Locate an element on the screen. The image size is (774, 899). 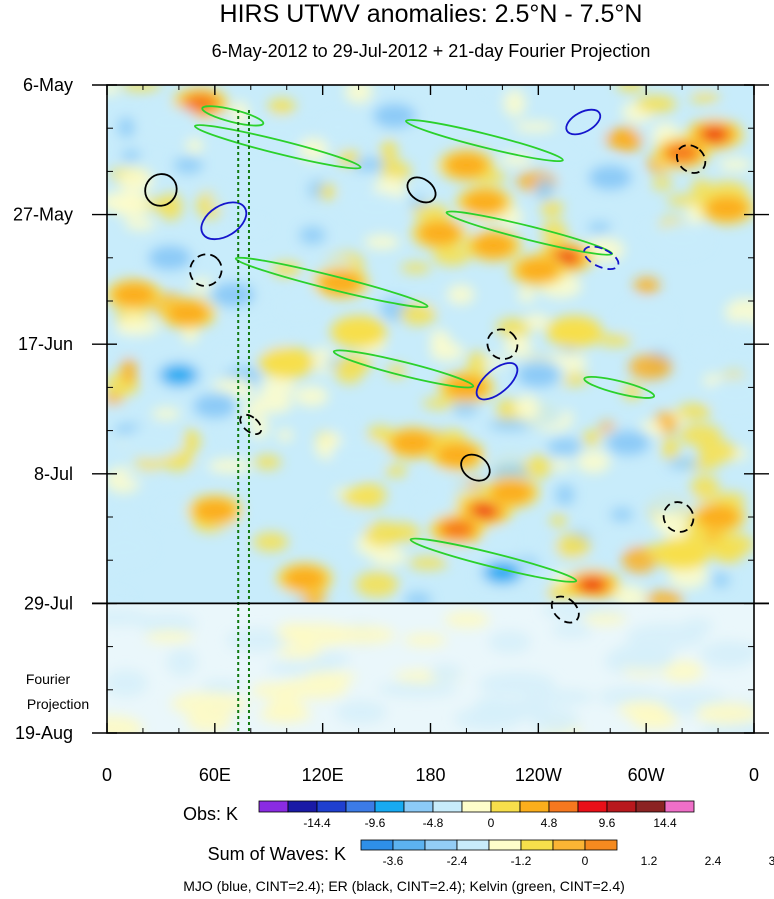
projection-label-line2: Projection is located at coordinates (58, 704).